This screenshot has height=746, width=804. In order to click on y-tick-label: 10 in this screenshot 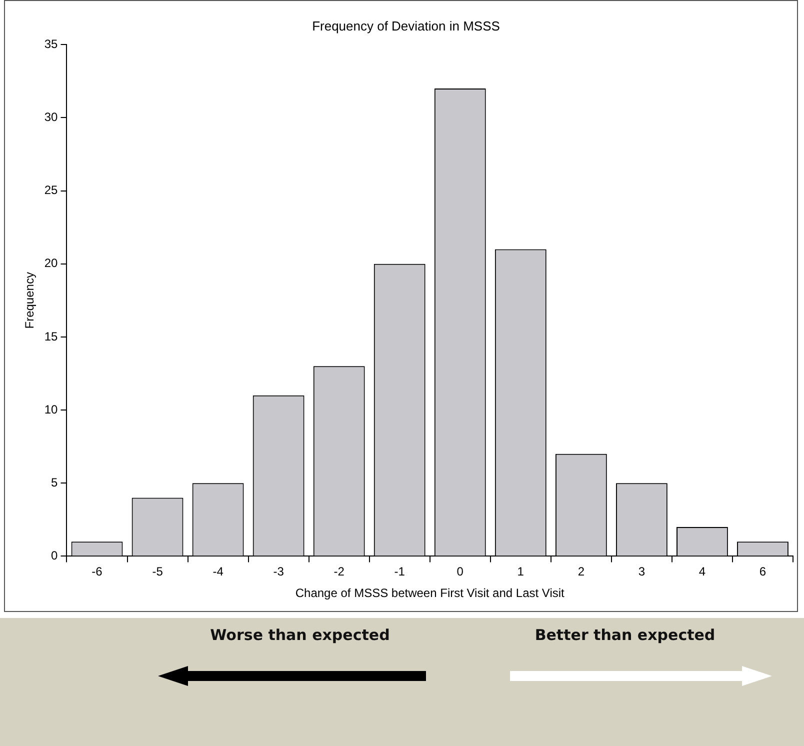, I will do `click(51, 409)`.